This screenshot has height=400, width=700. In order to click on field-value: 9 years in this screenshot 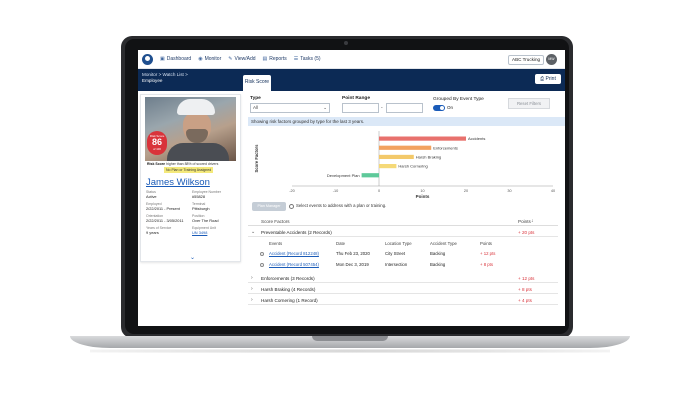, I will do `click(152, 232)`.